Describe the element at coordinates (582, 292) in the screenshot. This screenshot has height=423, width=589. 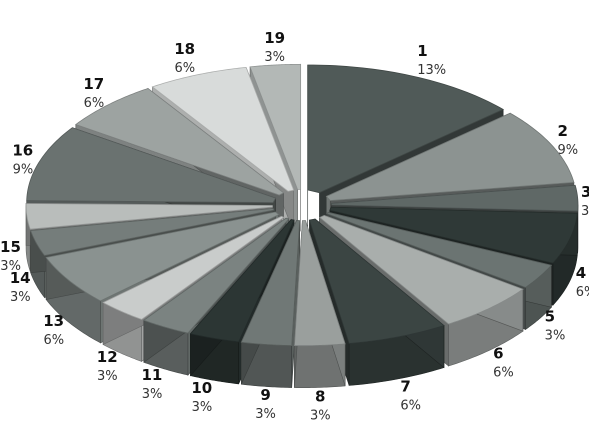
I see `slice-value-4: 6%` at that location.